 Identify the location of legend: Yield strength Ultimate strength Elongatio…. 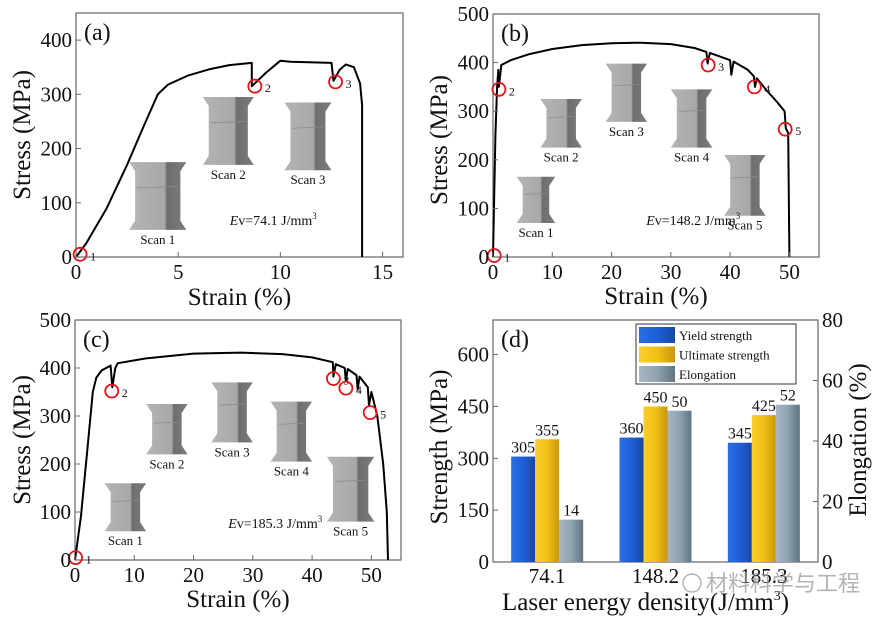
(716, 354).